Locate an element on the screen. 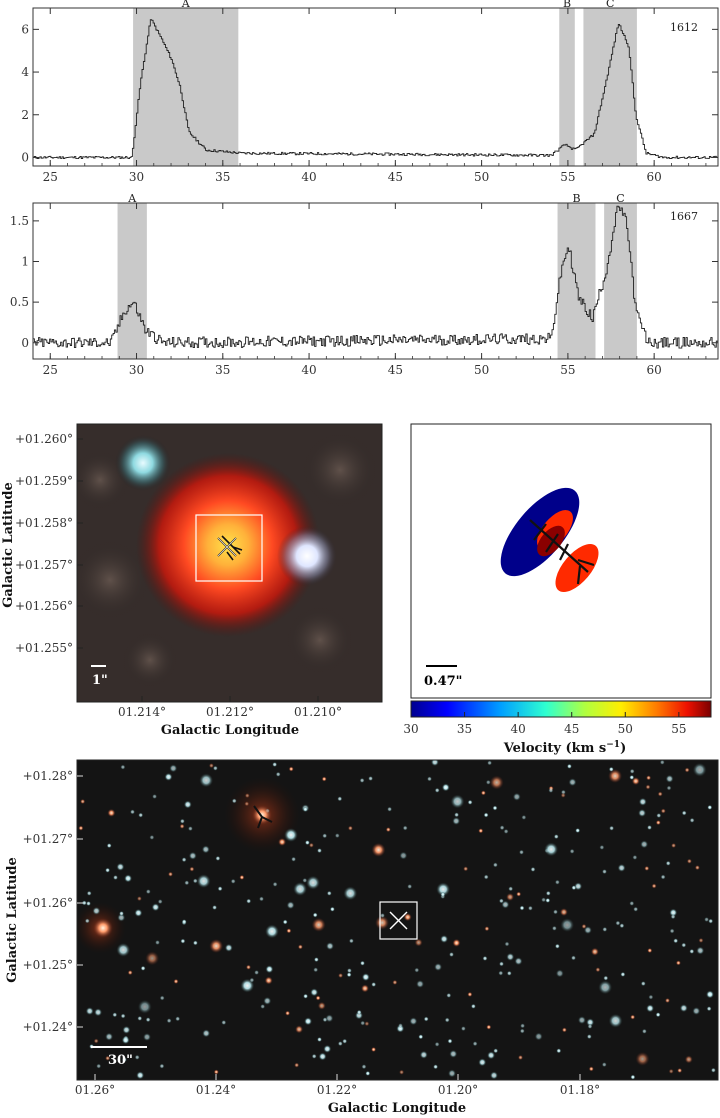 The image size is (720, 1118). colorbar-tick: 30 is located at coordinates (410, 729).